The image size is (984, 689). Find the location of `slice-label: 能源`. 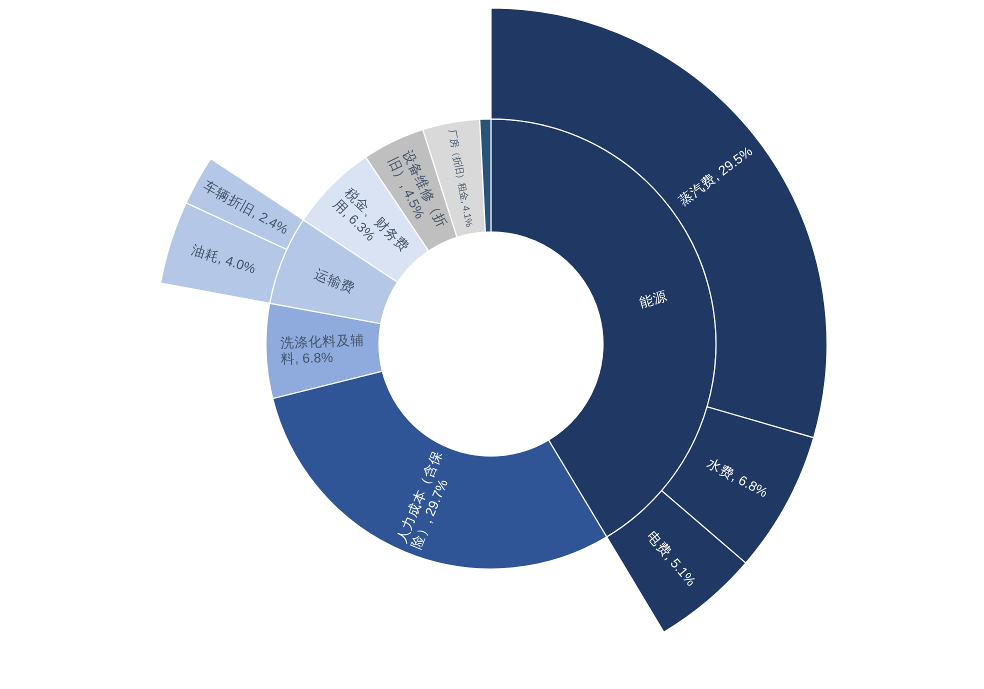

slice-label: 能源 is located at coordinates (653, 299).